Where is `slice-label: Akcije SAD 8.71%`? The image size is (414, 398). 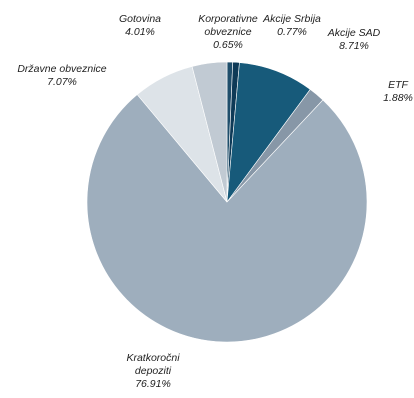 slice-label: Akcije SAD 8.71% is located at coordinates (354, 39).